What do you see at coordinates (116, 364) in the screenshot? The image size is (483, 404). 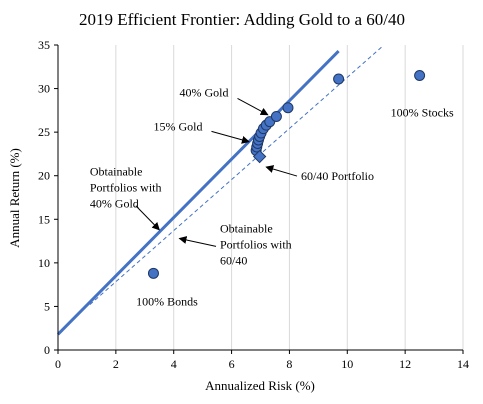 I see `x-tick-label: 2` at bounding box center [116, 364].